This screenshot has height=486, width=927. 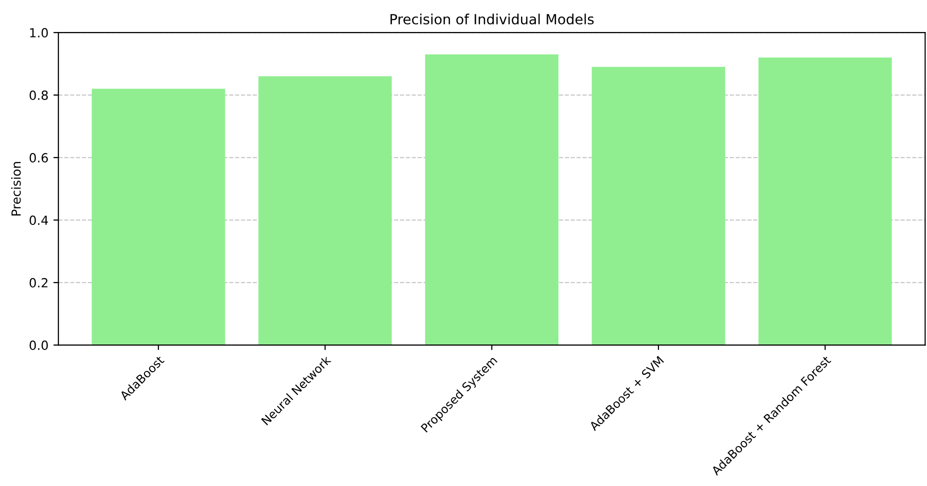 I want to click on chart-title: Precision of Individual Models, so click(x=492, y=19).